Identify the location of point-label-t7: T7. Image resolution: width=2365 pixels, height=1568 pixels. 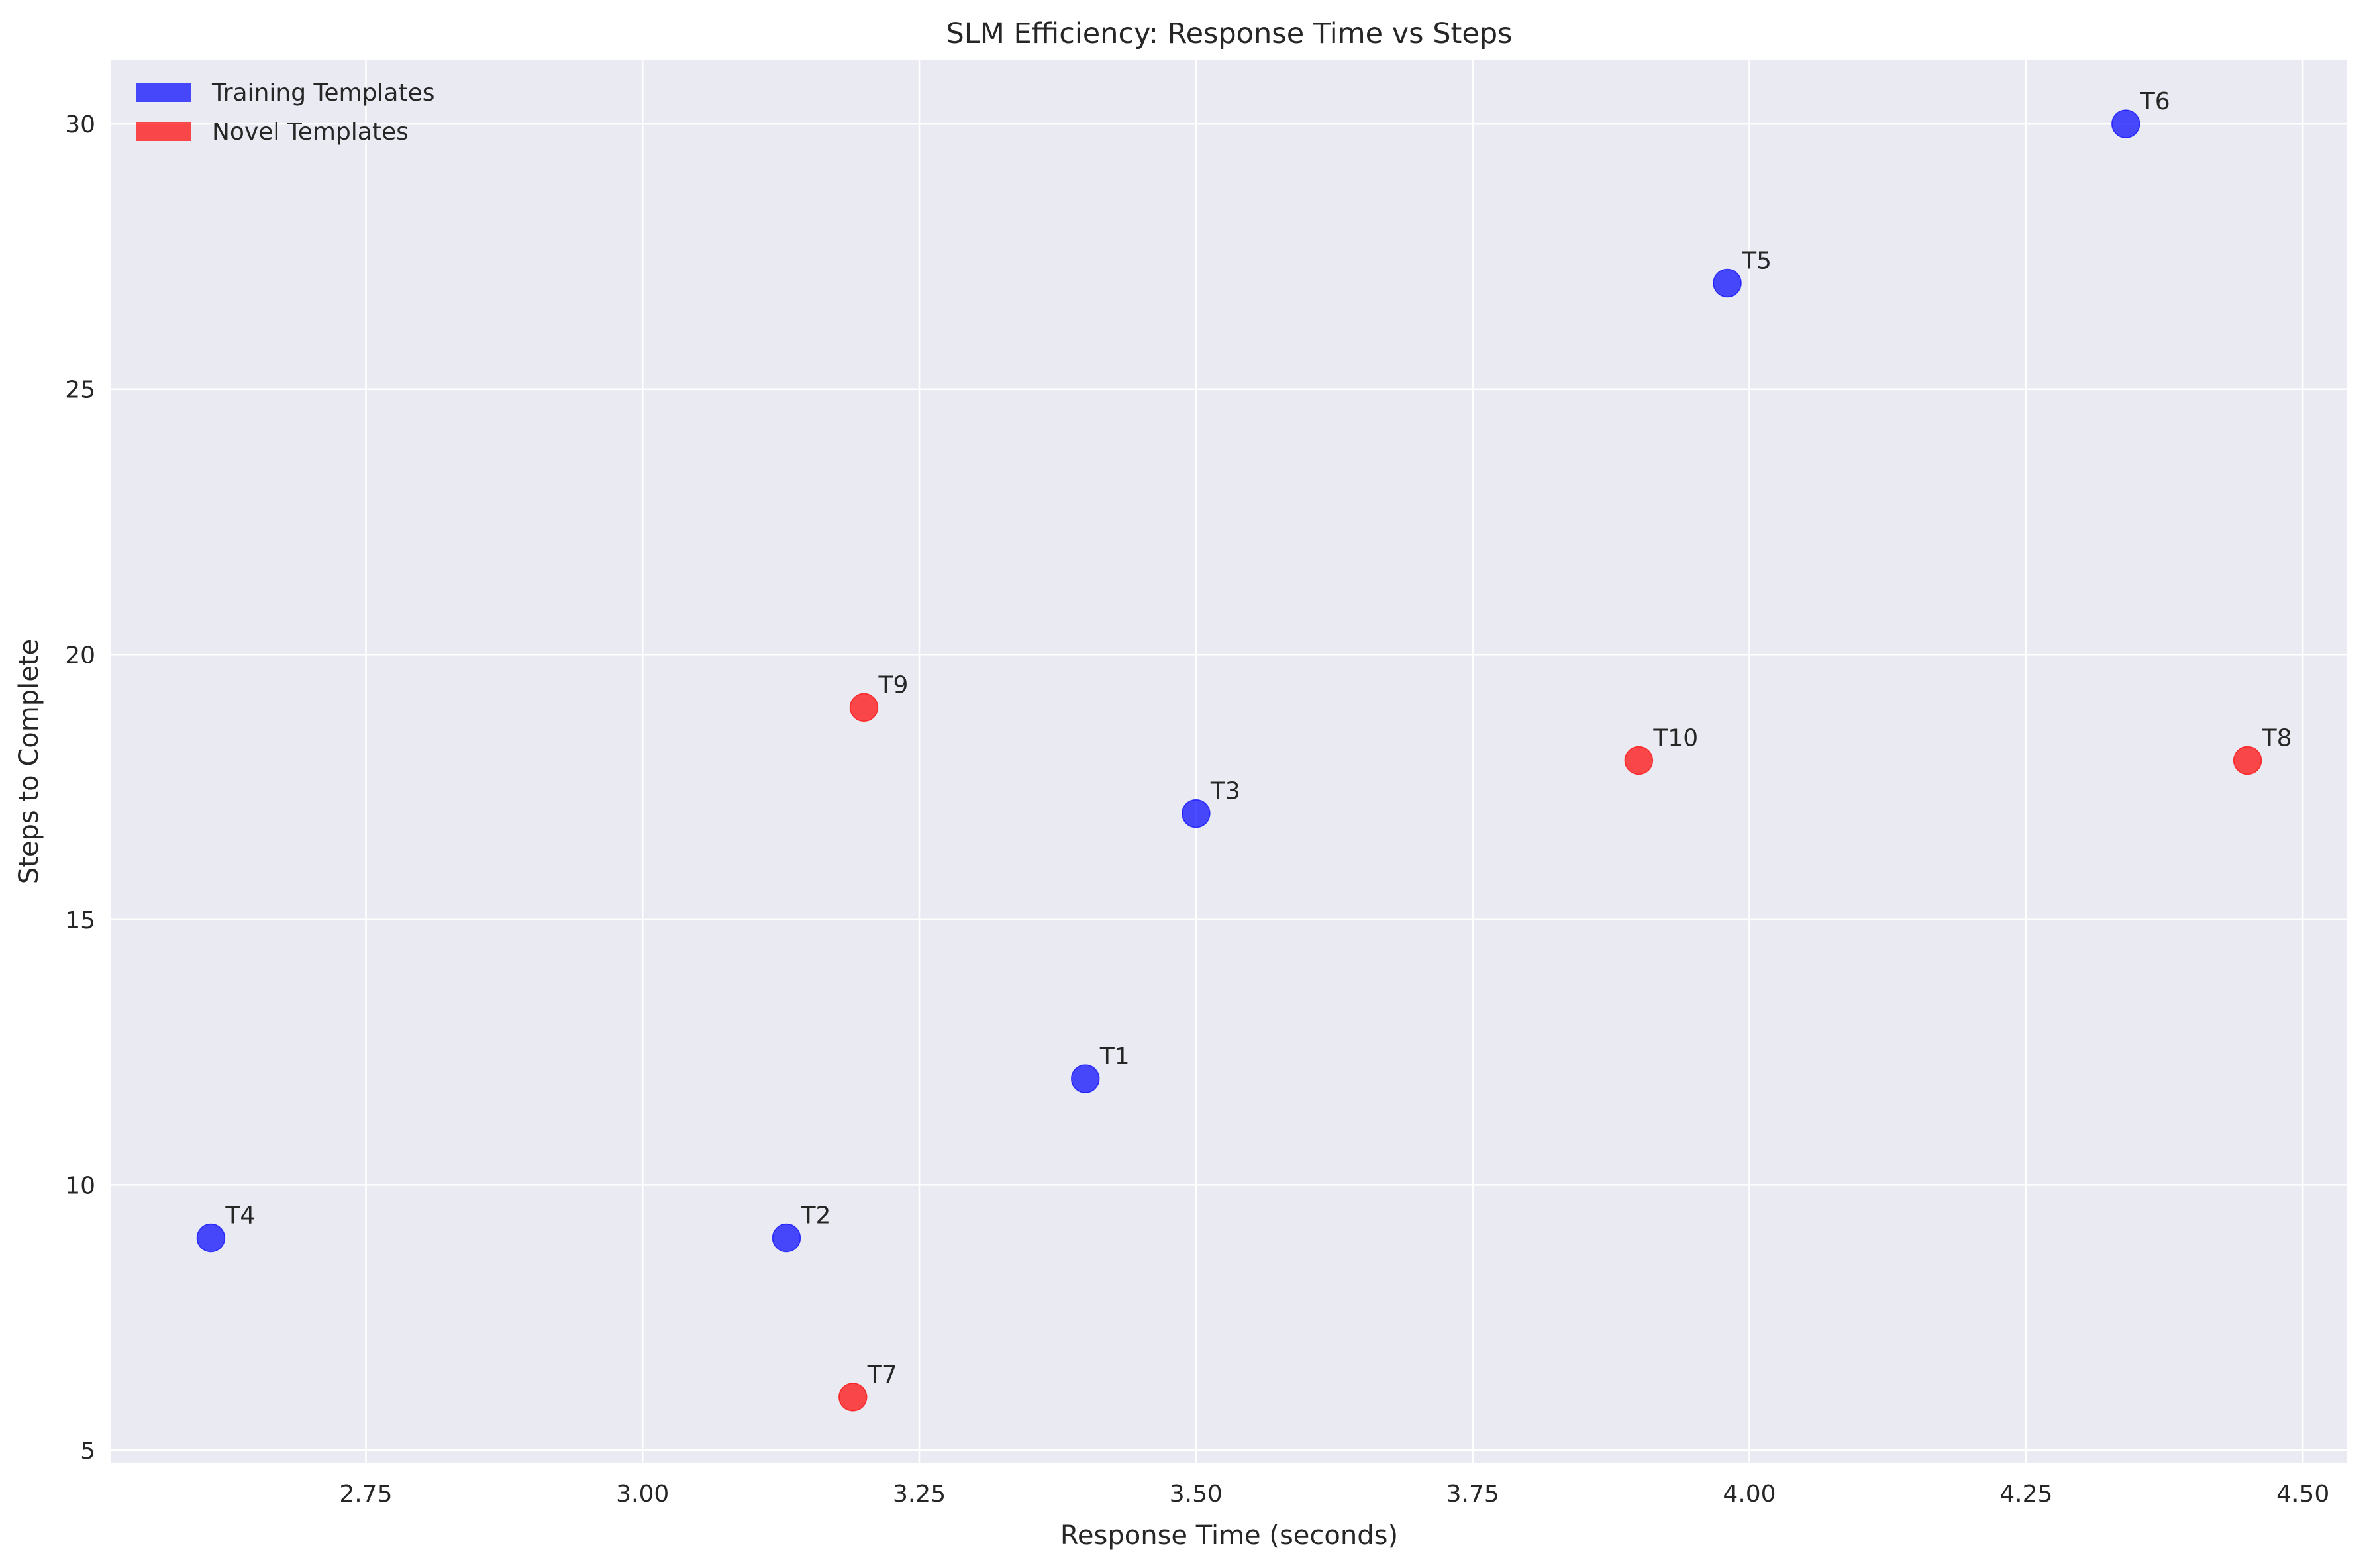
(882, 1375).